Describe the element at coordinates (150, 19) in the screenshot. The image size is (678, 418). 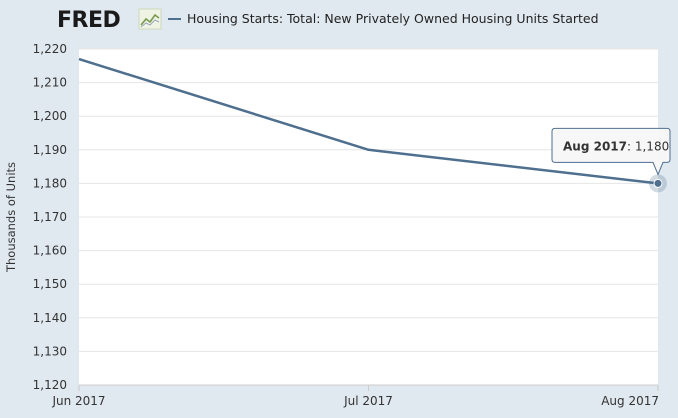
I see `line-graph-icon` at that location.